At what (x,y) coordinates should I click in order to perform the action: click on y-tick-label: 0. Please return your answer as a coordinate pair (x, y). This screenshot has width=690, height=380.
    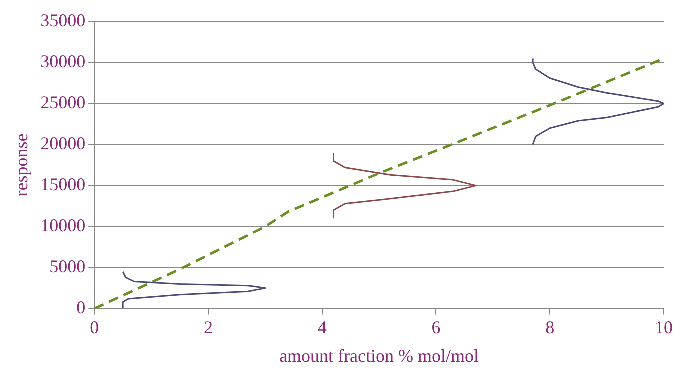
    Looking at the image, I should click on (81, 308).